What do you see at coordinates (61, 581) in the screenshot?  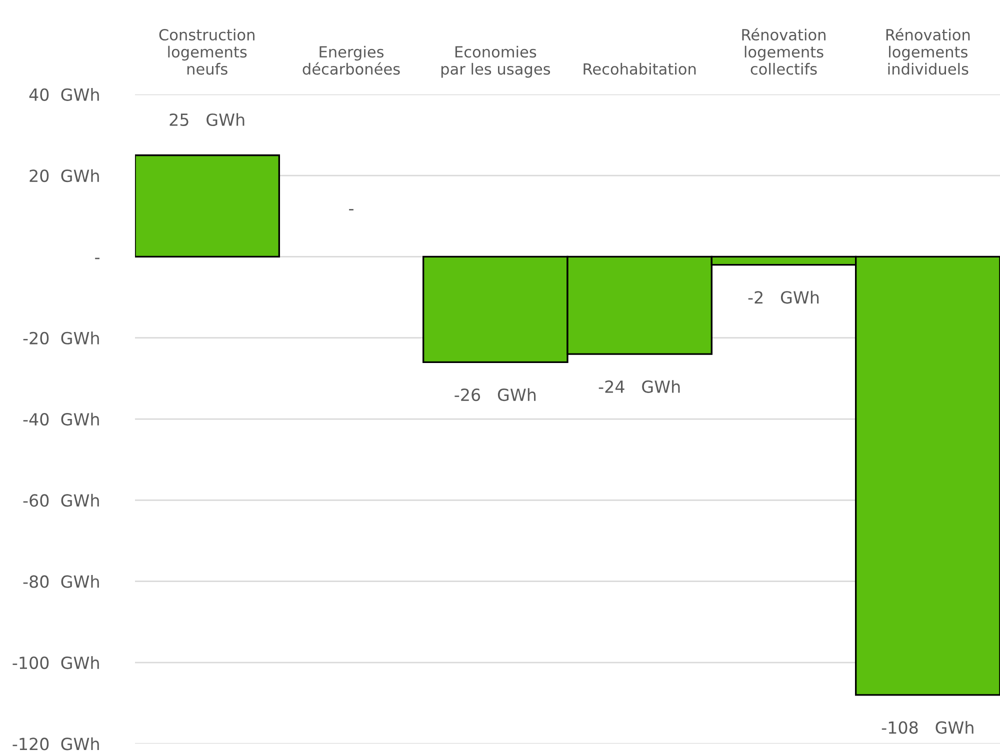 I see `y-tick-label: -80 GWh` at bounding box center [61, 581].